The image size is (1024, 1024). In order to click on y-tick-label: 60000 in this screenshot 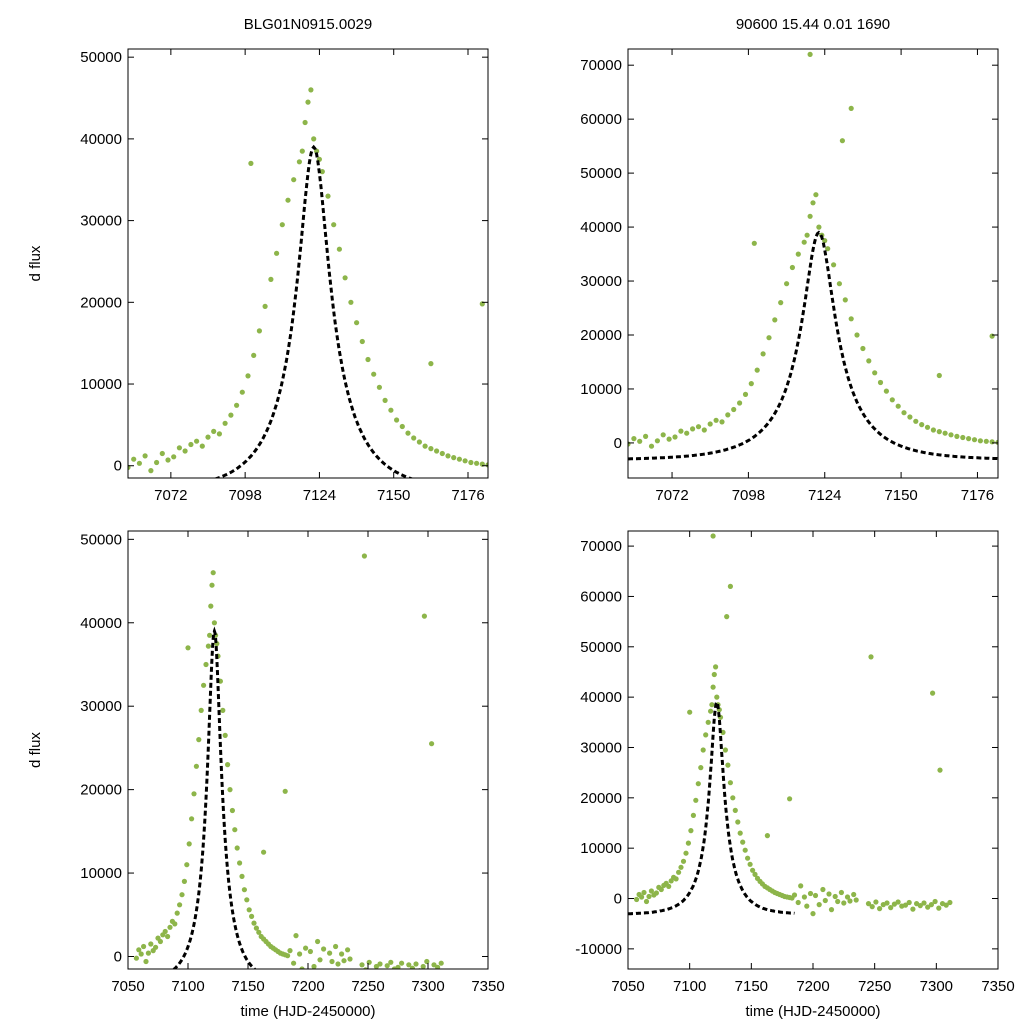, I will do `click(601, 119)`.